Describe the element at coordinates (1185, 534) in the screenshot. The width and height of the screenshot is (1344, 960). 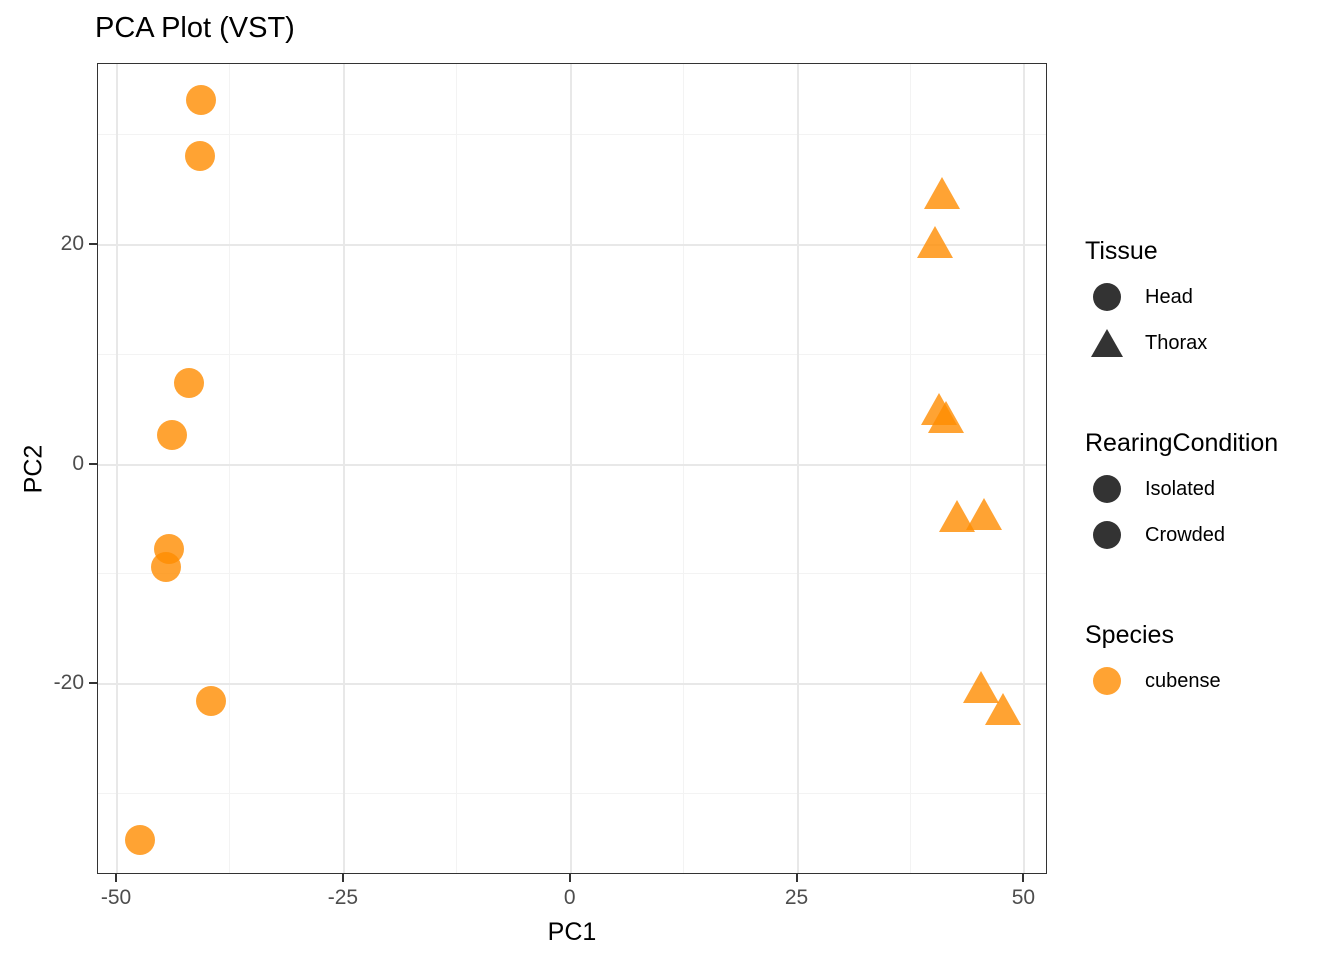
I see `legend-label: Crowded` at that location.